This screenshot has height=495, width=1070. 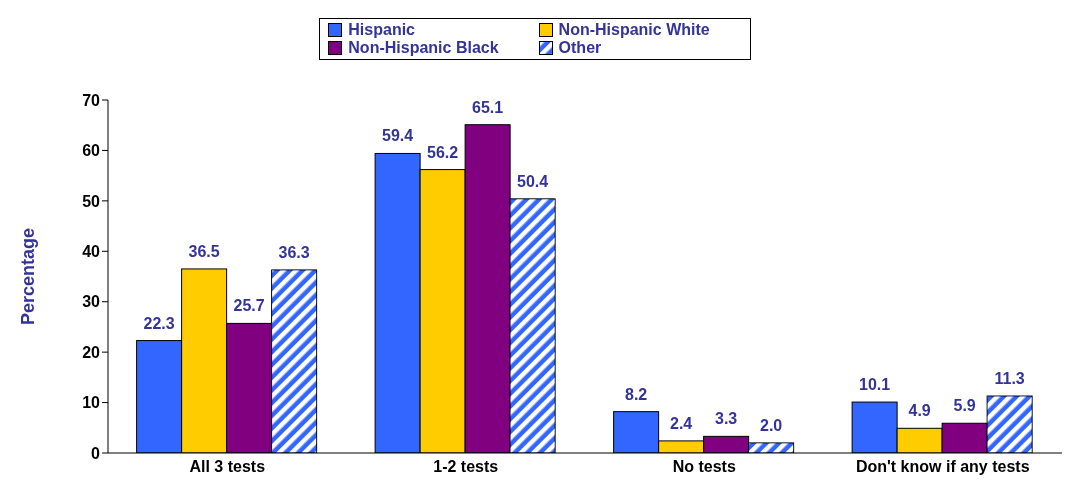 I want to click on data-label: 59.4, so click(x=398, y=136).